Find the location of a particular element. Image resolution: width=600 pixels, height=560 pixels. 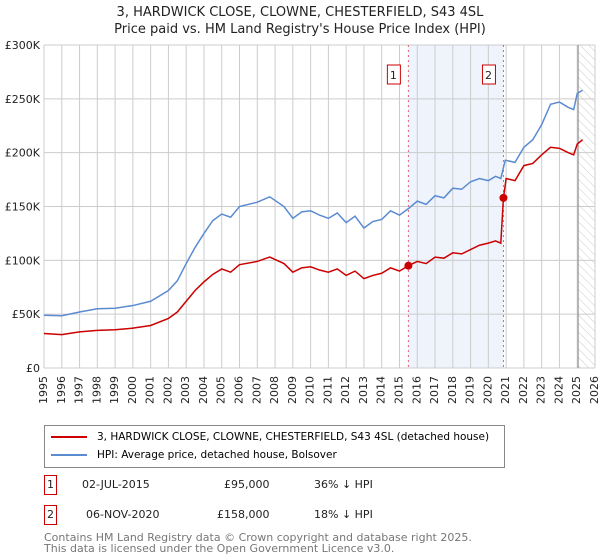

x-tick-label: 2006 is located at coordinates (239, 390).